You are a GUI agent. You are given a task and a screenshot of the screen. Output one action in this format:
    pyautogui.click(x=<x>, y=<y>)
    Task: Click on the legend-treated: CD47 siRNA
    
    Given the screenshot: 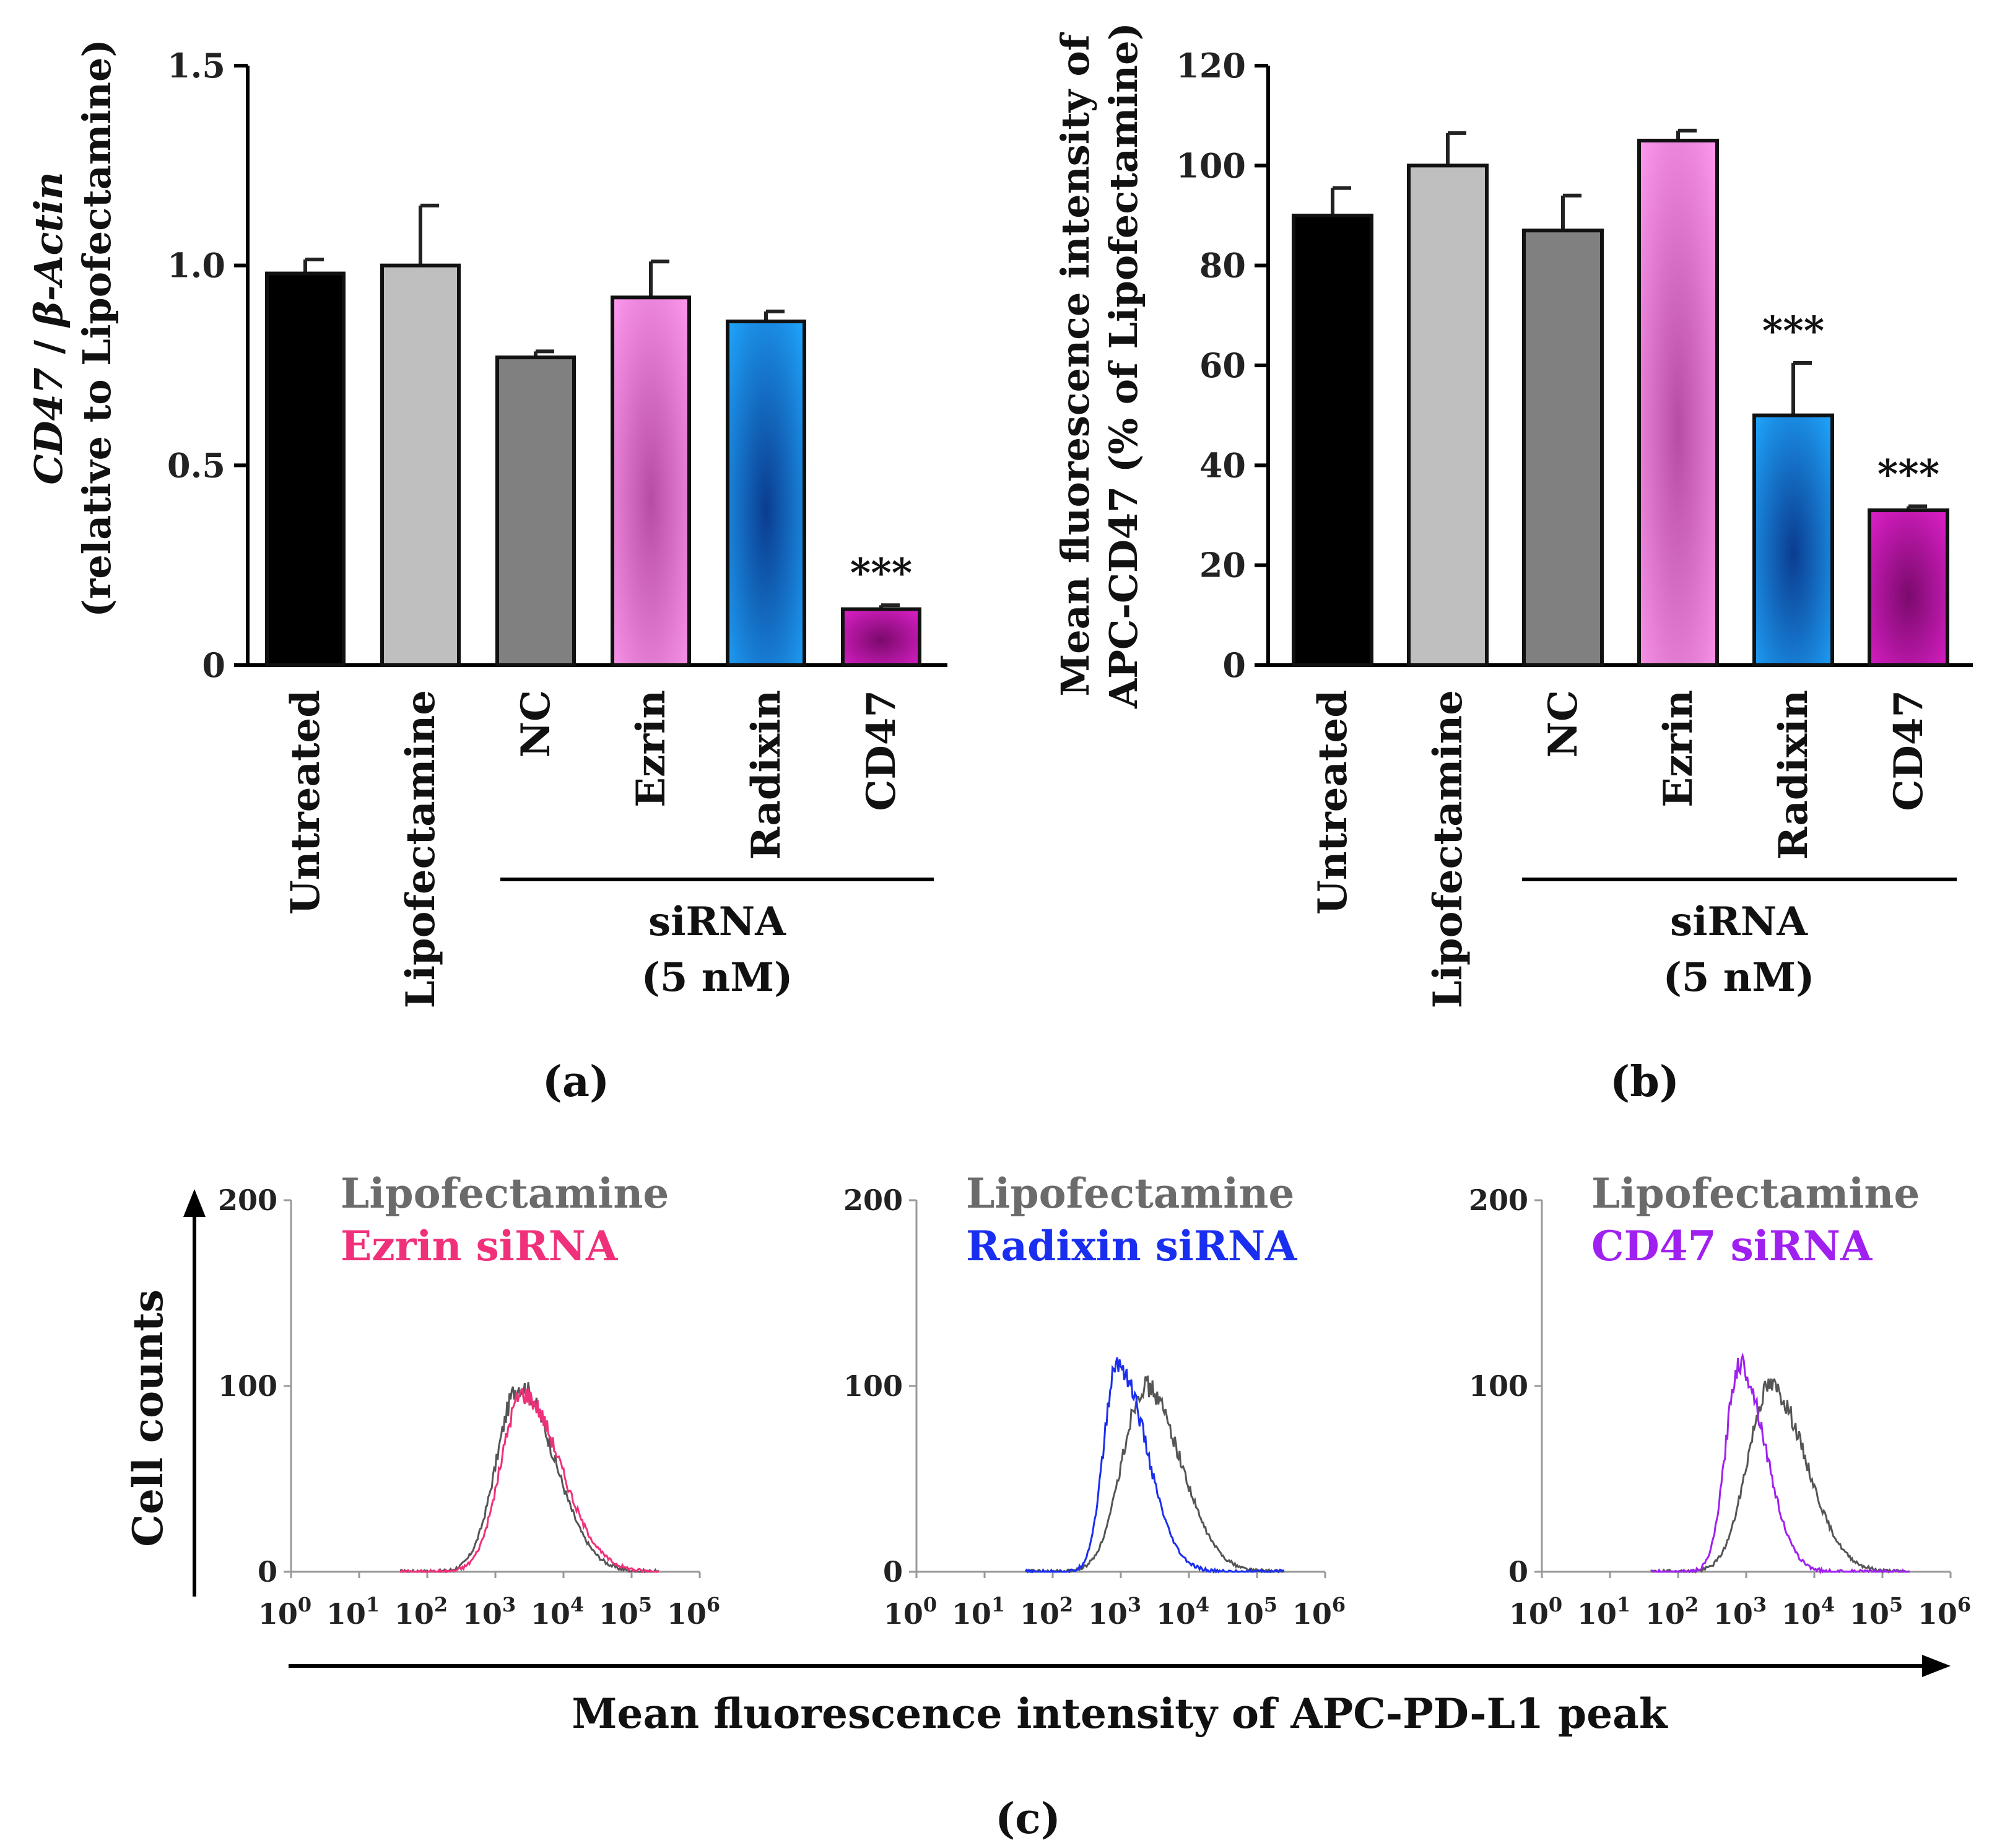 What is the action you would take?
    pyautogui.click(x=1732, y=1246)
    